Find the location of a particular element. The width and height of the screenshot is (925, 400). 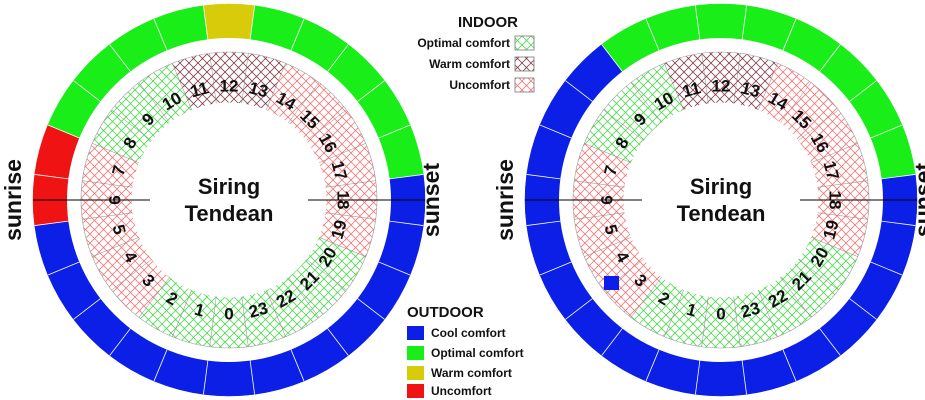

sunrise-label: sunrise is located at coordinates (505, 200).